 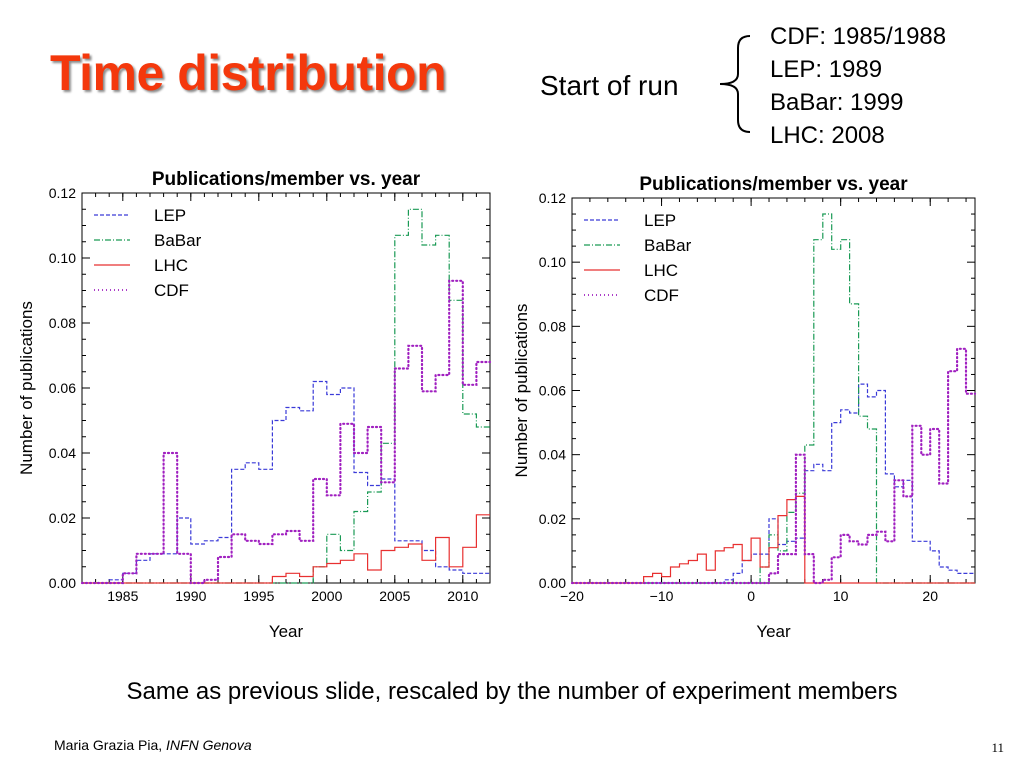 What do you see at coordinates (837, 102) in the screenshot?
I see `run-start-item: BaBar: 1999` at bounding box center [837, 102].